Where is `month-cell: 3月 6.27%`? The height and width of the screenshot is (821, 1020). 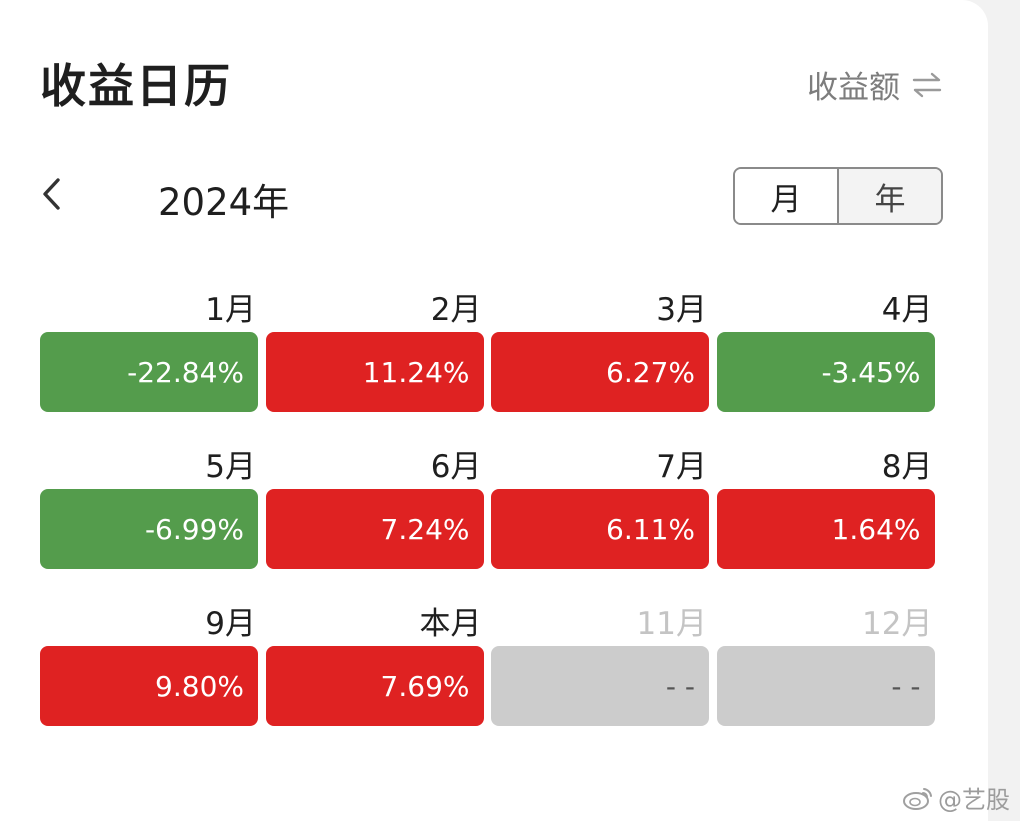 month-cell: 3月 6.27% is located at coordinates (600, 351).